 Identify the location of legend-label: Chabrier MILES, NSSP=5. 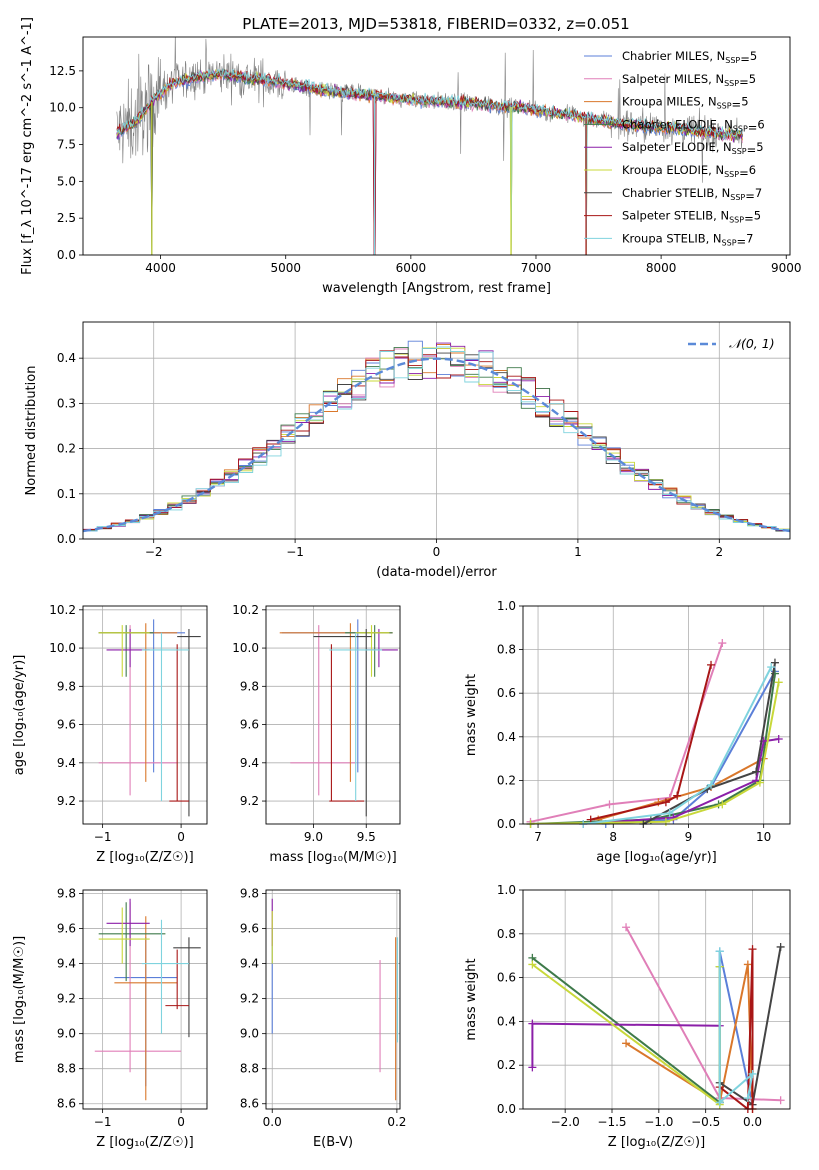
(689, 57).